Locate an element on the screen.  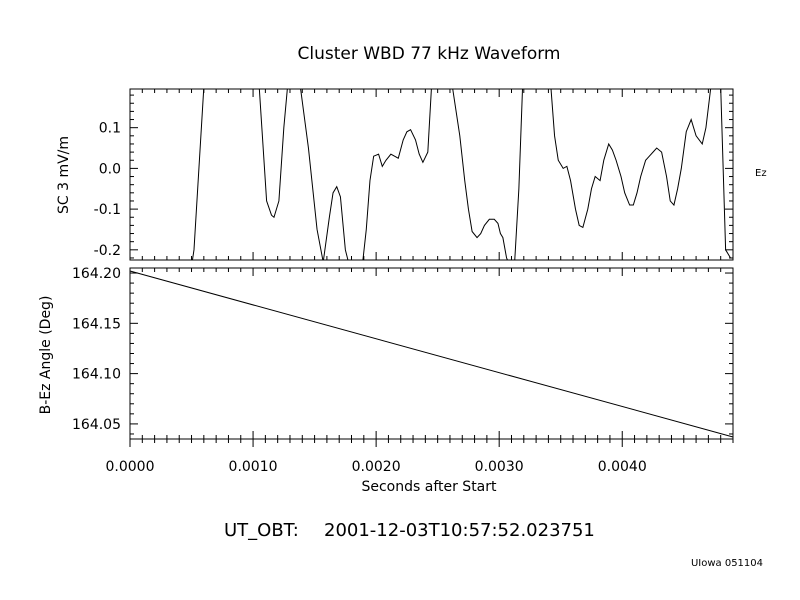
waveform-y-tick-label: 0.1 is located at coordinates (110, 129).